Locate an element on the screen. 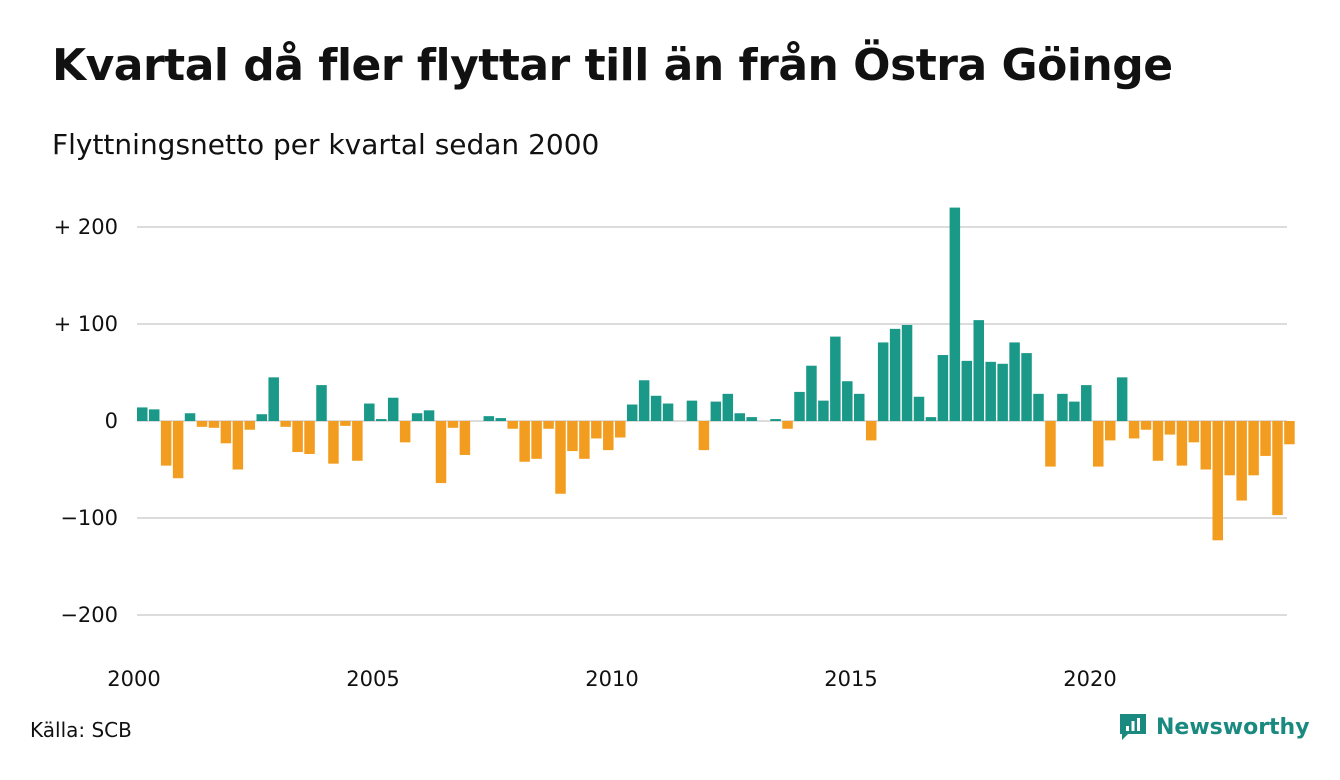 Image resolution: width=1340 pixels, height=780 pixels. chart-subtitle: Flyttningsnetto per kvartal sedan 2000 is located at coordinates (326, 144).